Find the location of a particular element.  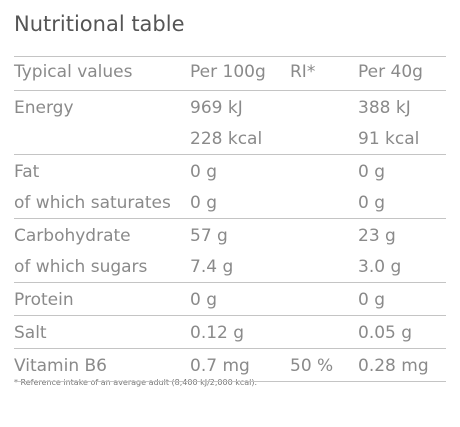

cell: Protein is located at coordinates (44, 300).